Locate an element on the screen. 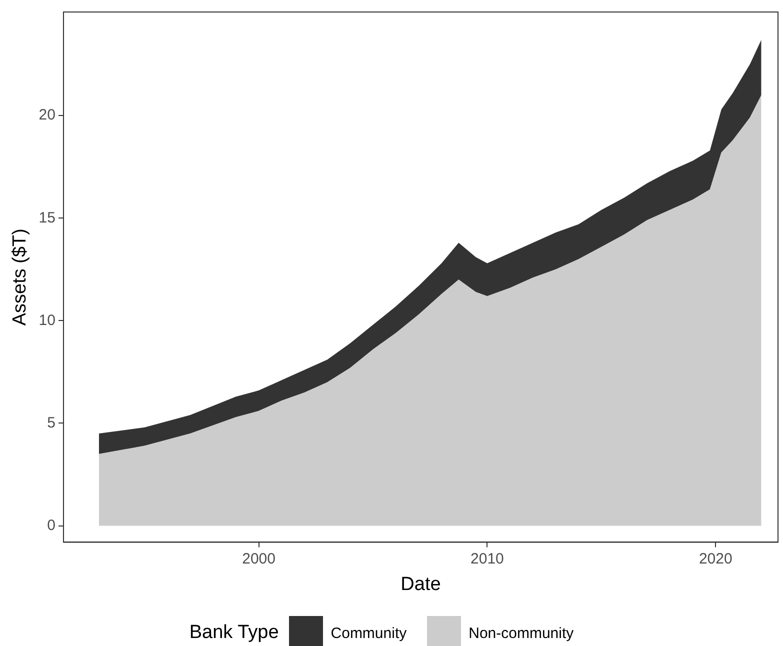 The image size is (783, 646). x-tick-label: 2010 is located at coordinates (487, 559).